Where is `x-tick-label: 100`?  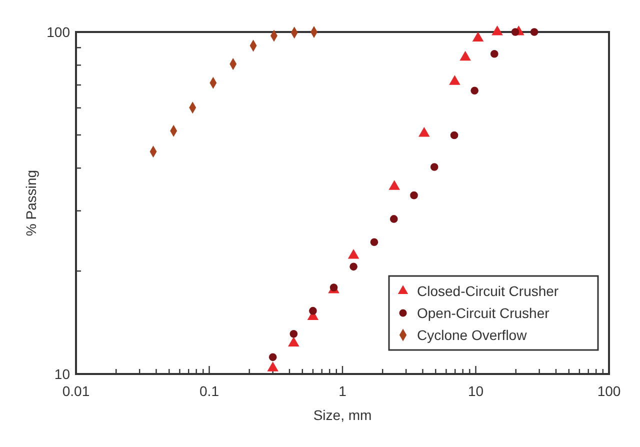
x-tick-label: 100 is located at coordinates (609, 391).